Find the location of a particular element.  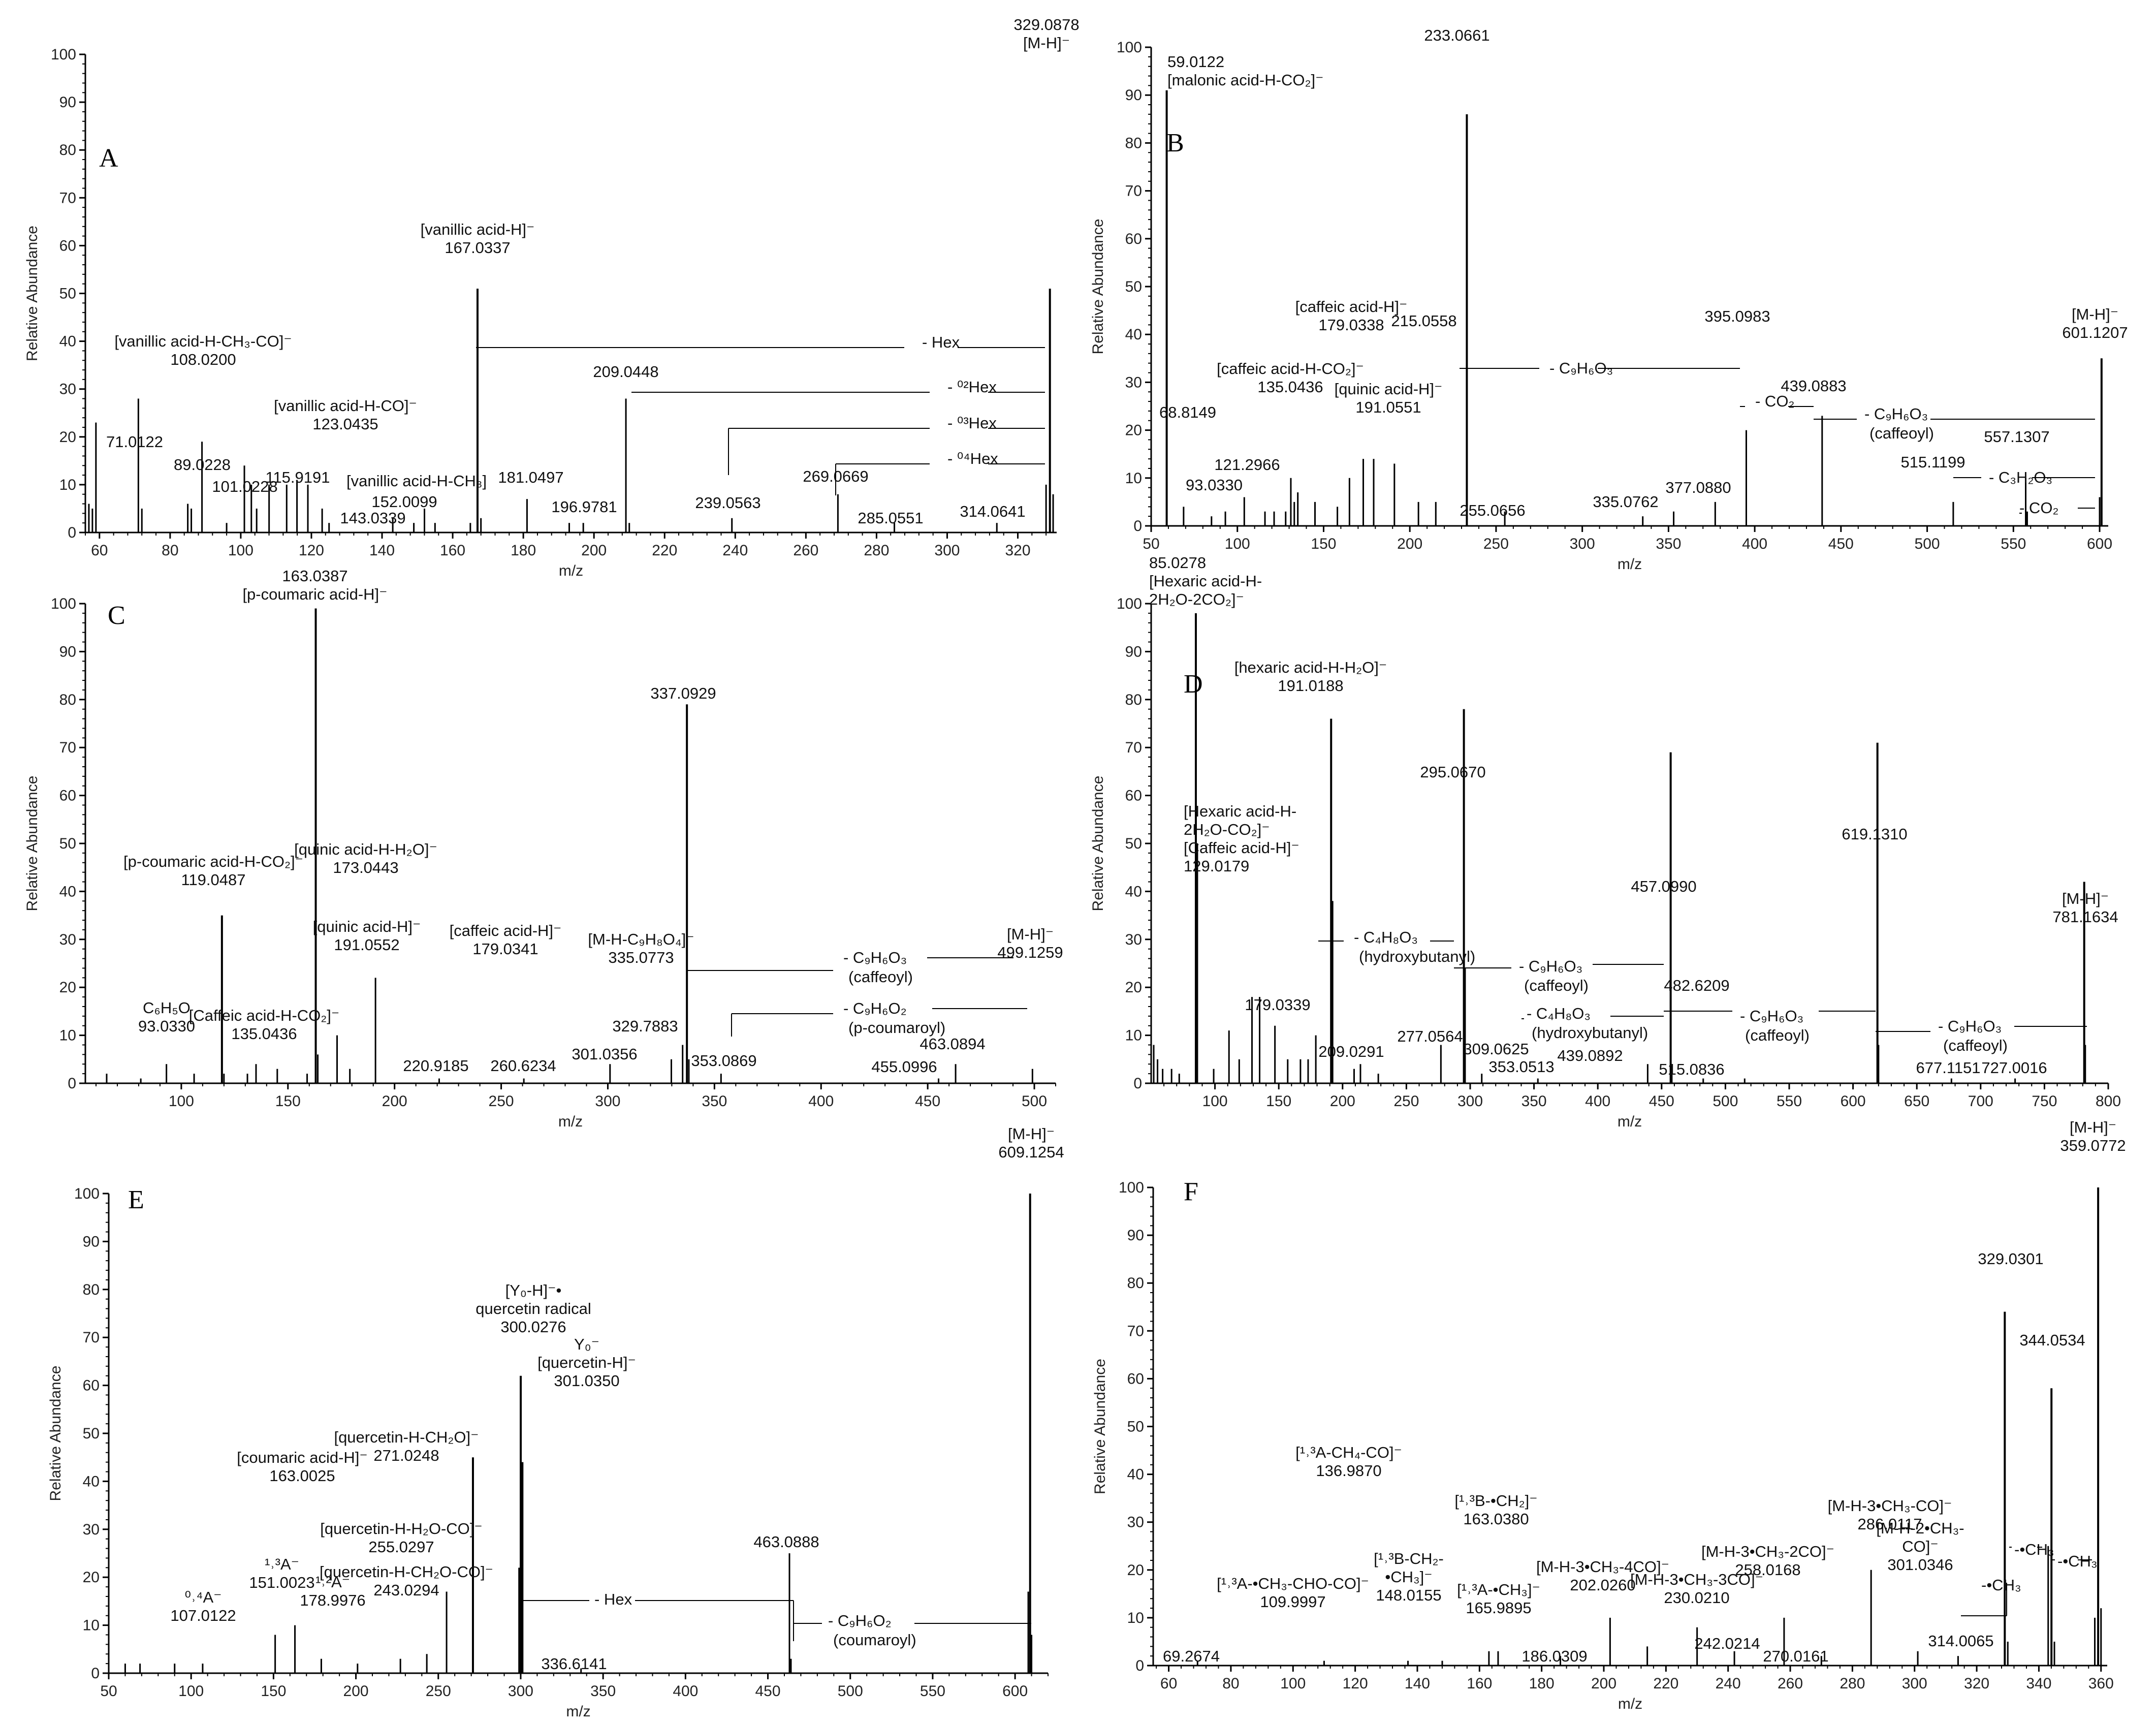

neutral-loss-label: - C₉H₆O₃ is located at coordinates (875, 957).